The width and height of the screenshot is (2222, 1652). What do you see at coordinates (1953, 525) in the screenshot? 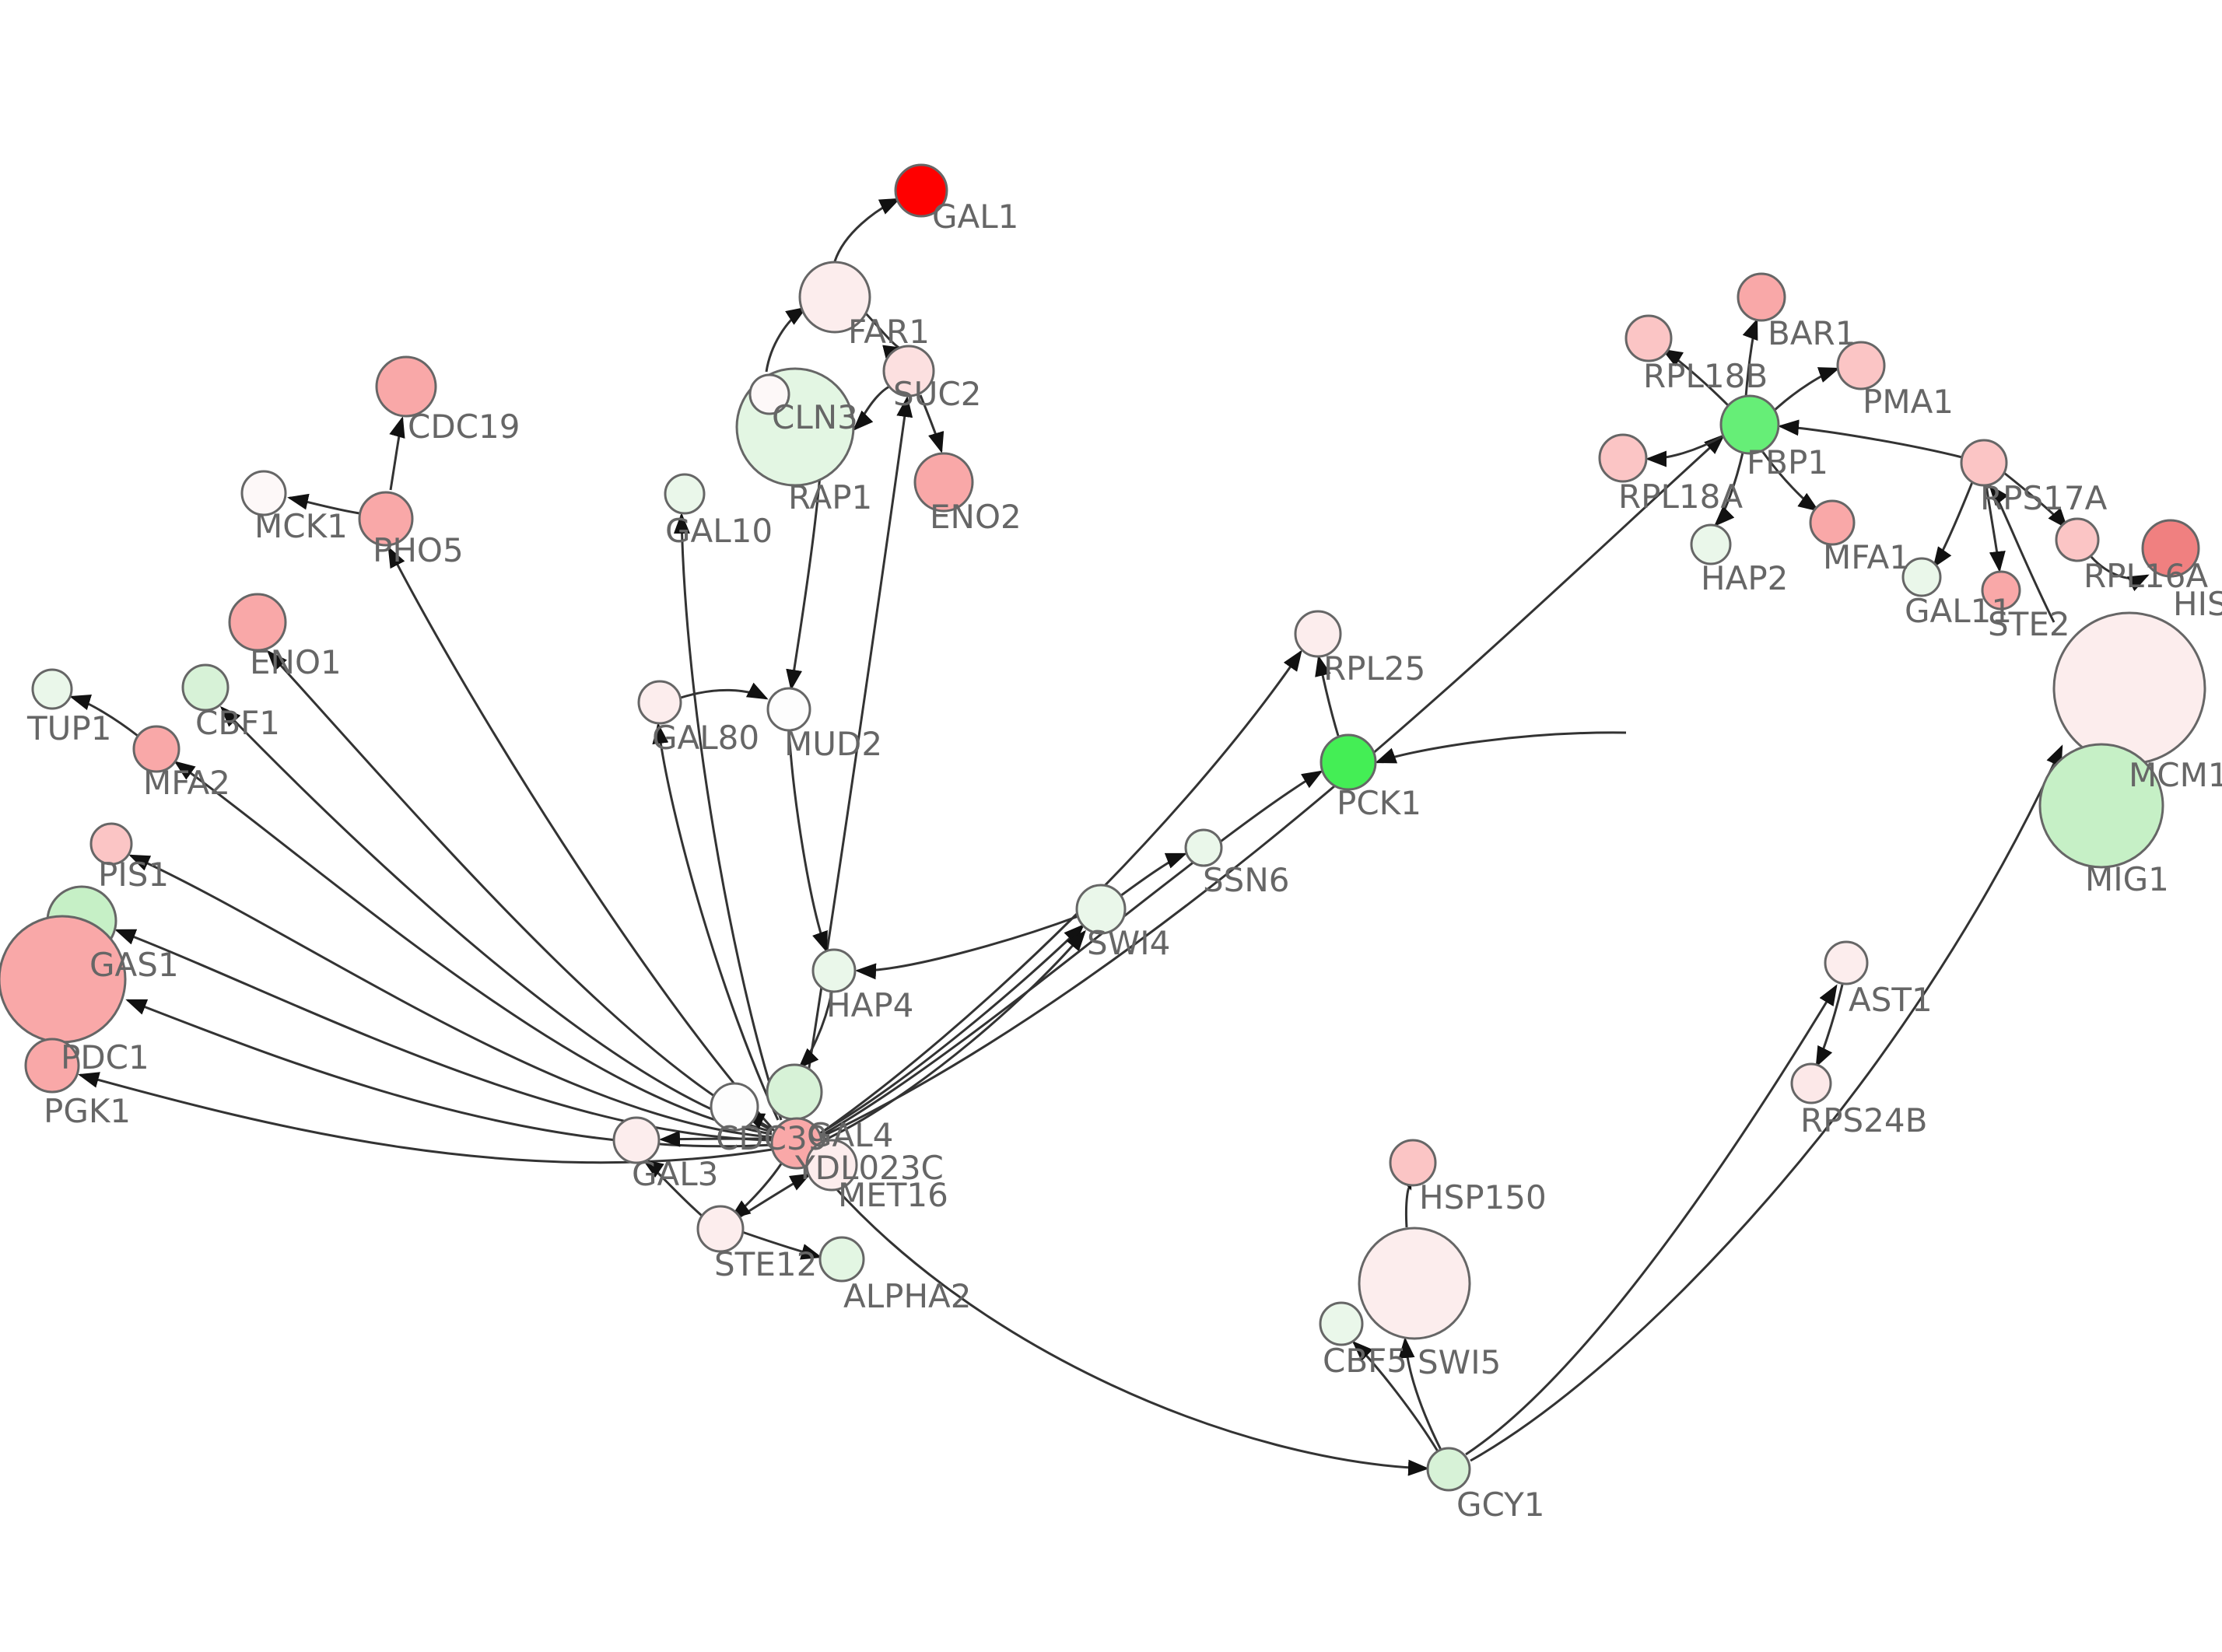
I see `edge-rps17a-to-gal11` at bounding box center [1953, 525].